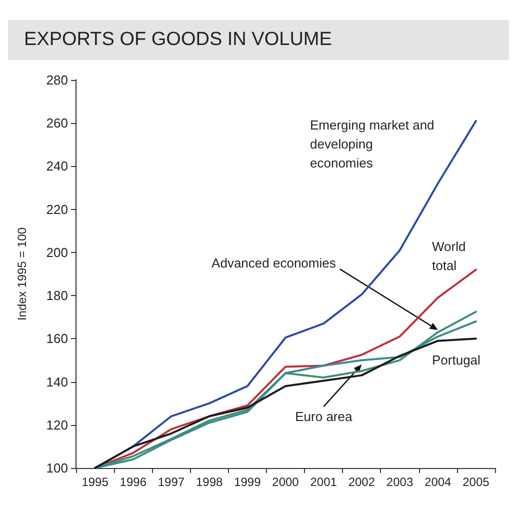 Image resolution: width=517 pixels, height=514 pixels. Describe the element at coordinates (57, 209) in the screenshot. I see `y-tick-label: 220` at that location.